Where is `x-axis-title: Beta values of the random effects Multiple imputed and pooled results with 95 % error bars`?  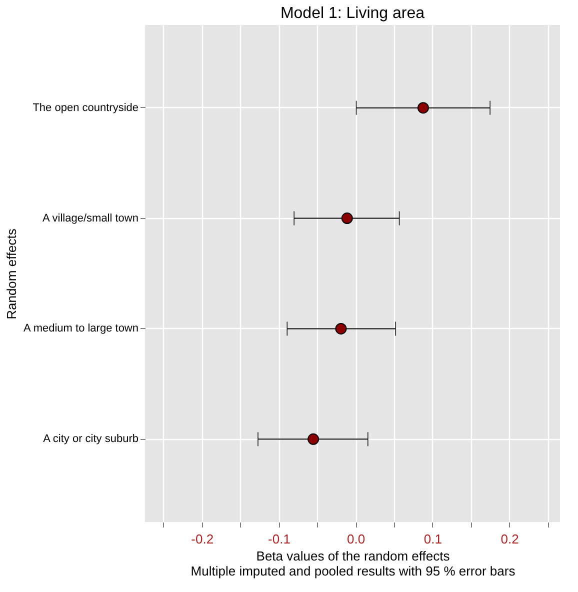 x-axis-title: Beta values of the random effects Multiple imputed and pooled results with 95 % error bars is located at coordinates (353, 563).